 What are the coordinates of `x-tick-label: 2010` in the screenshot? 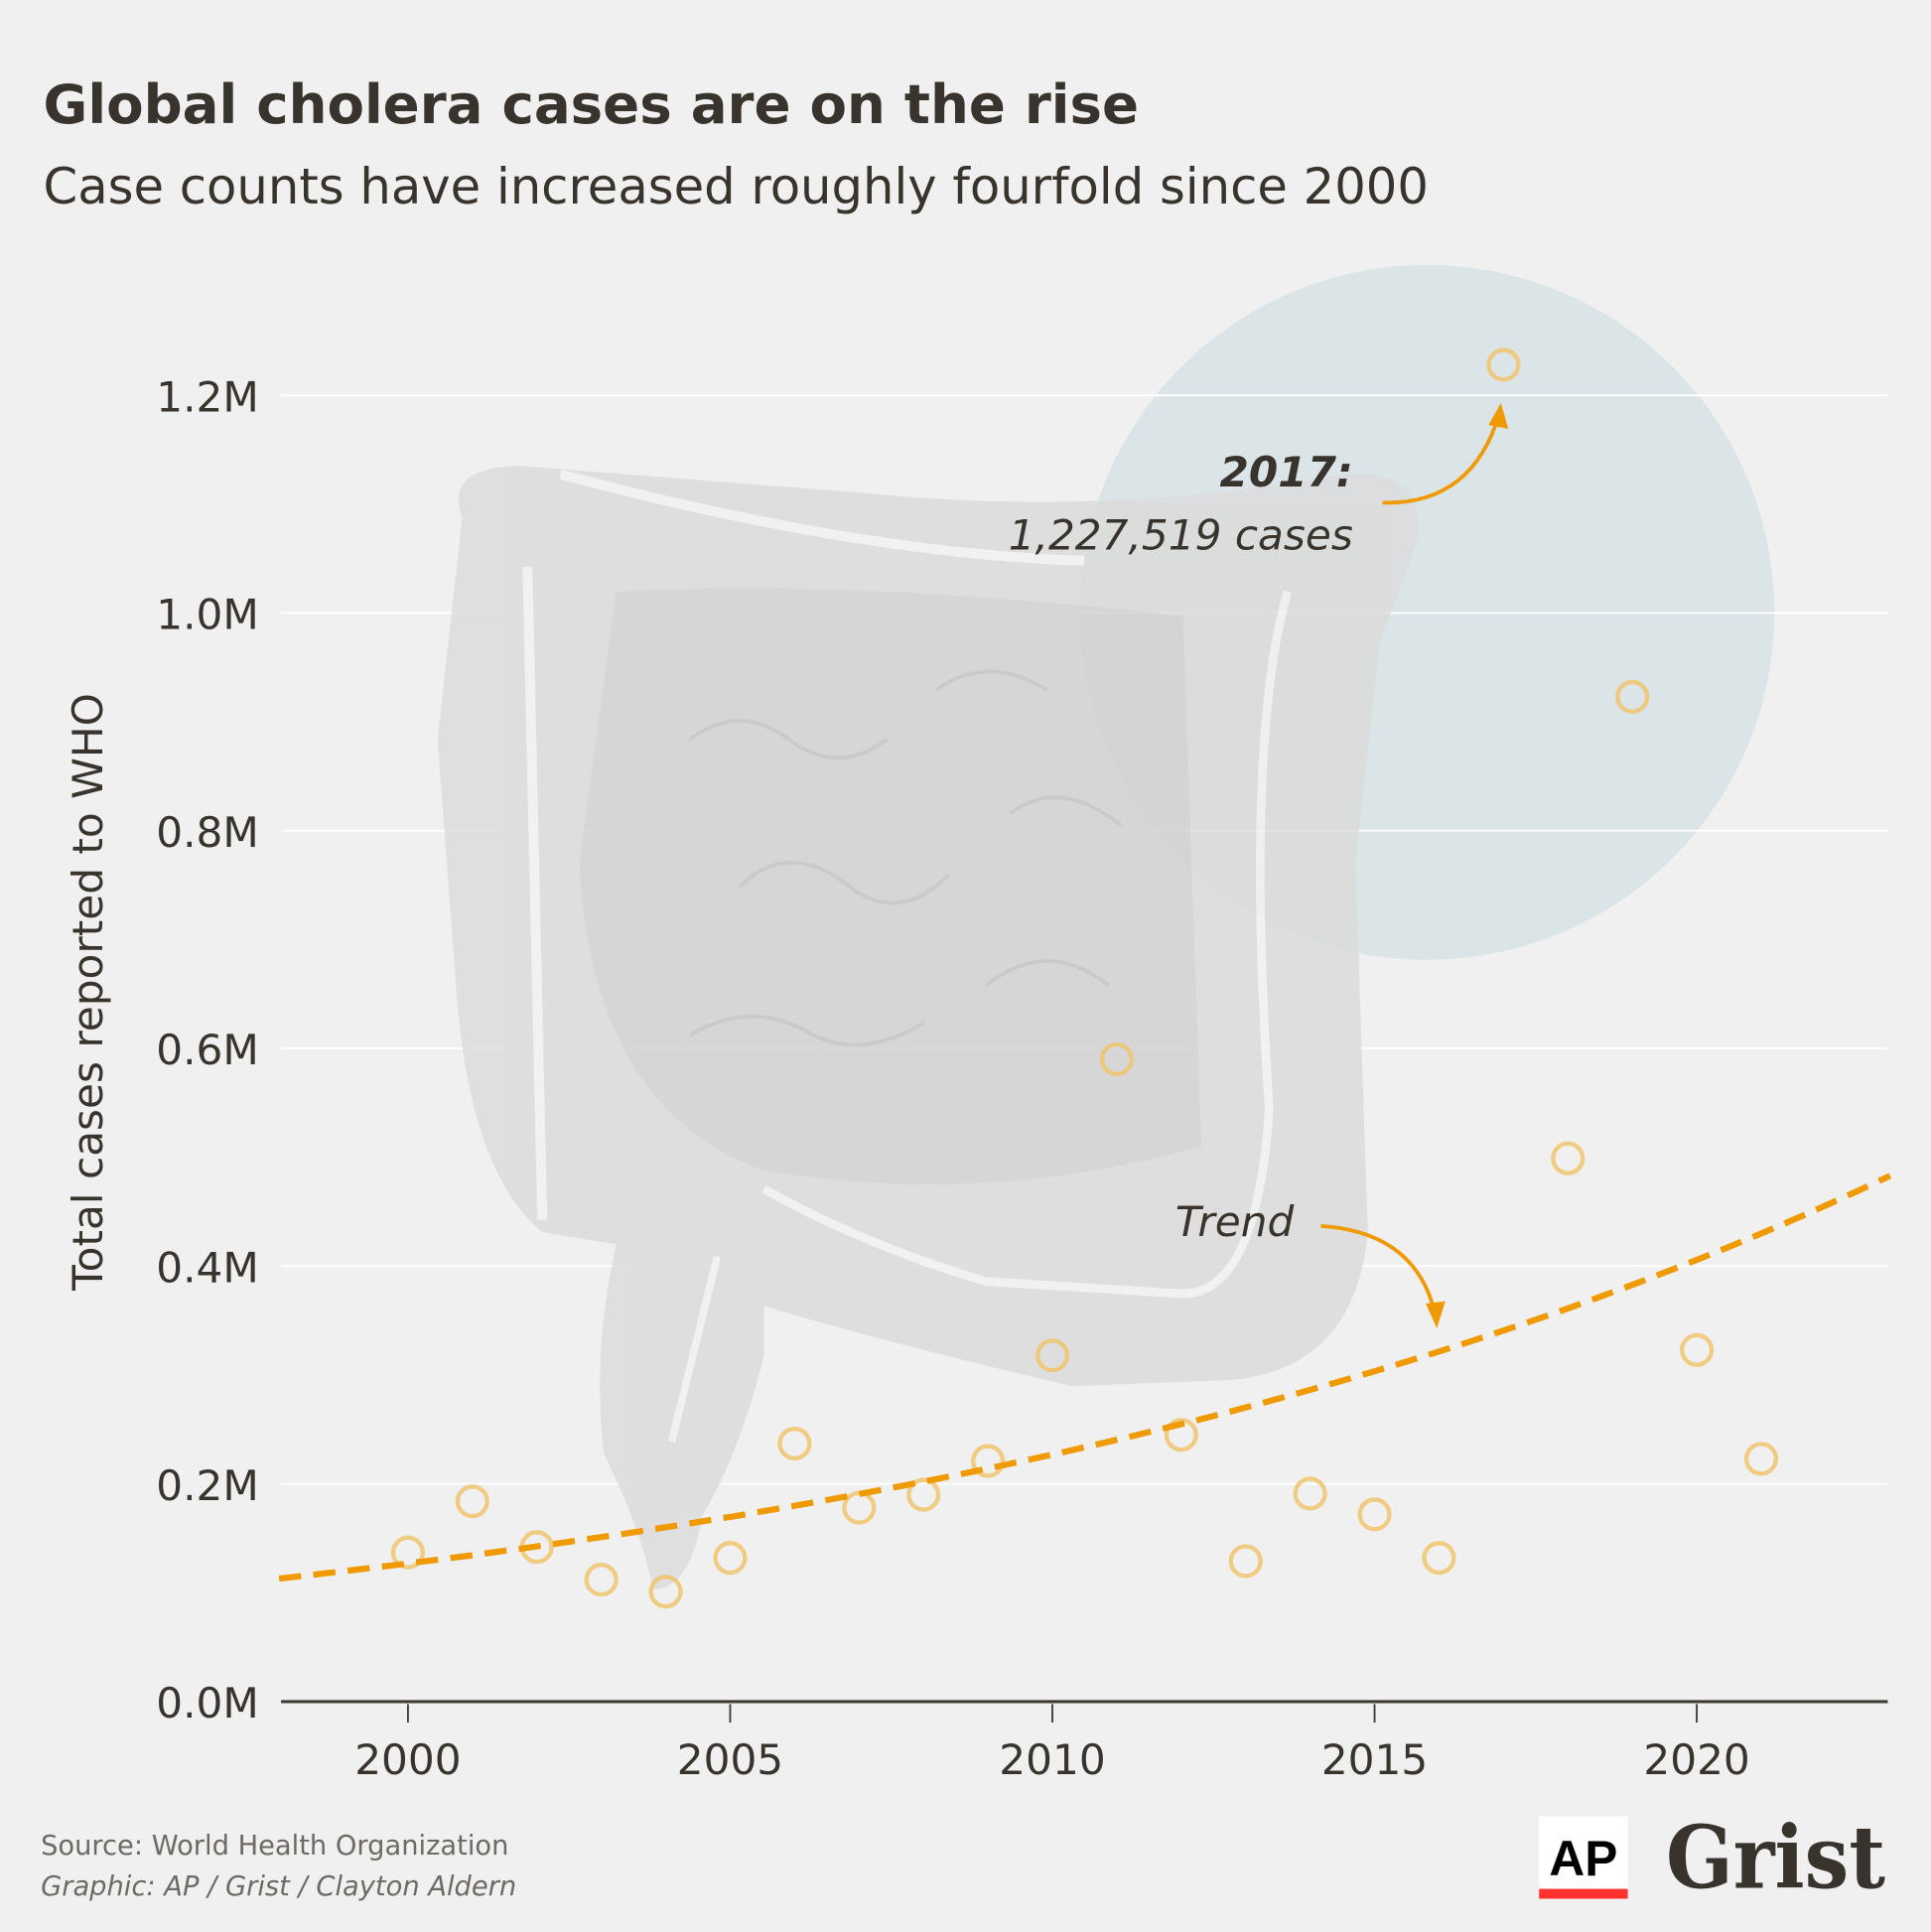 It's located at (1052, 1759).